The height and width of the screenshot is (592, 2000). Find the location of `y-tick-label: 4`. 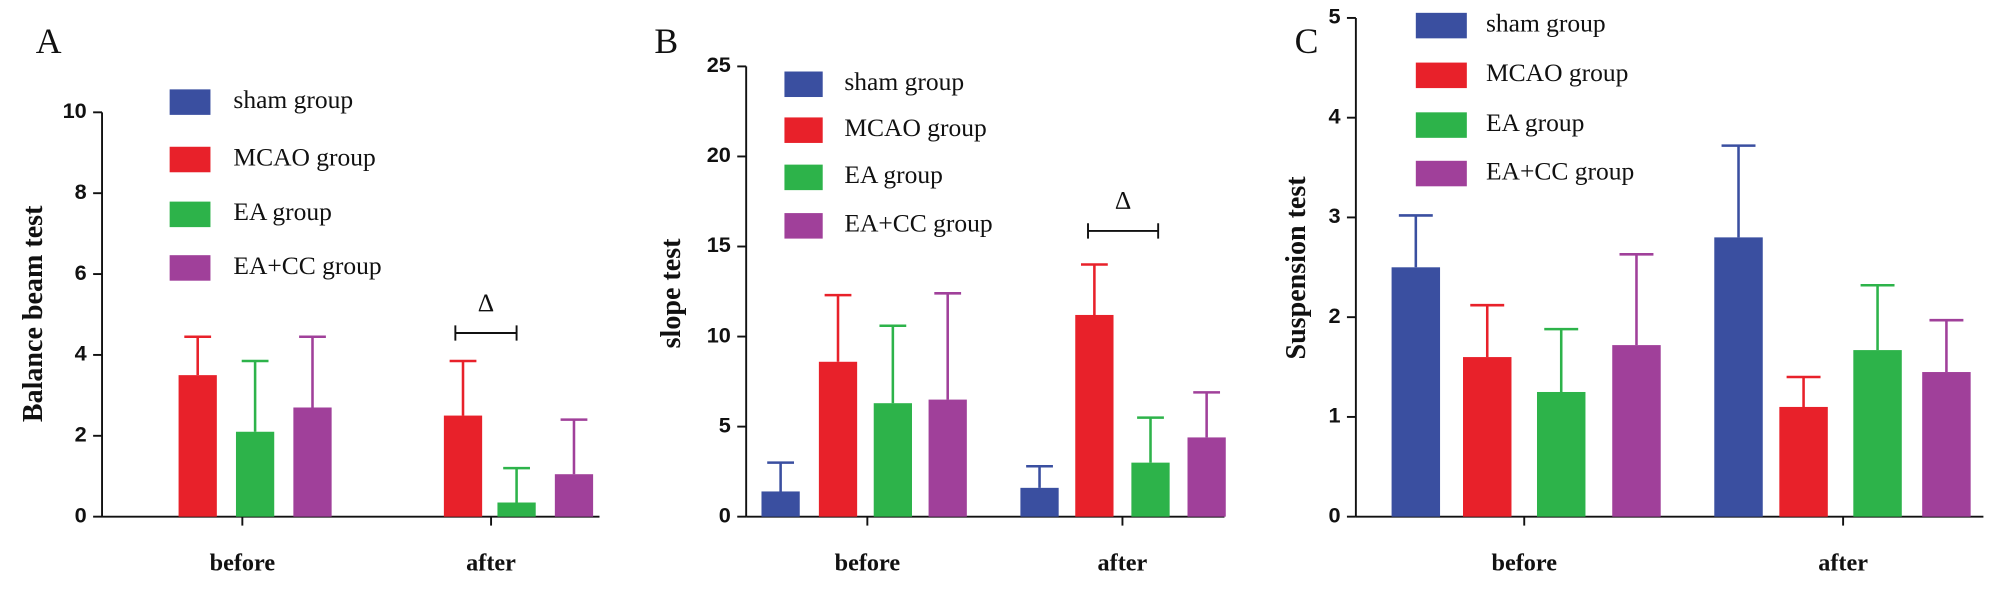

y-tick-label: 4 is located at coordinates (81, 353).